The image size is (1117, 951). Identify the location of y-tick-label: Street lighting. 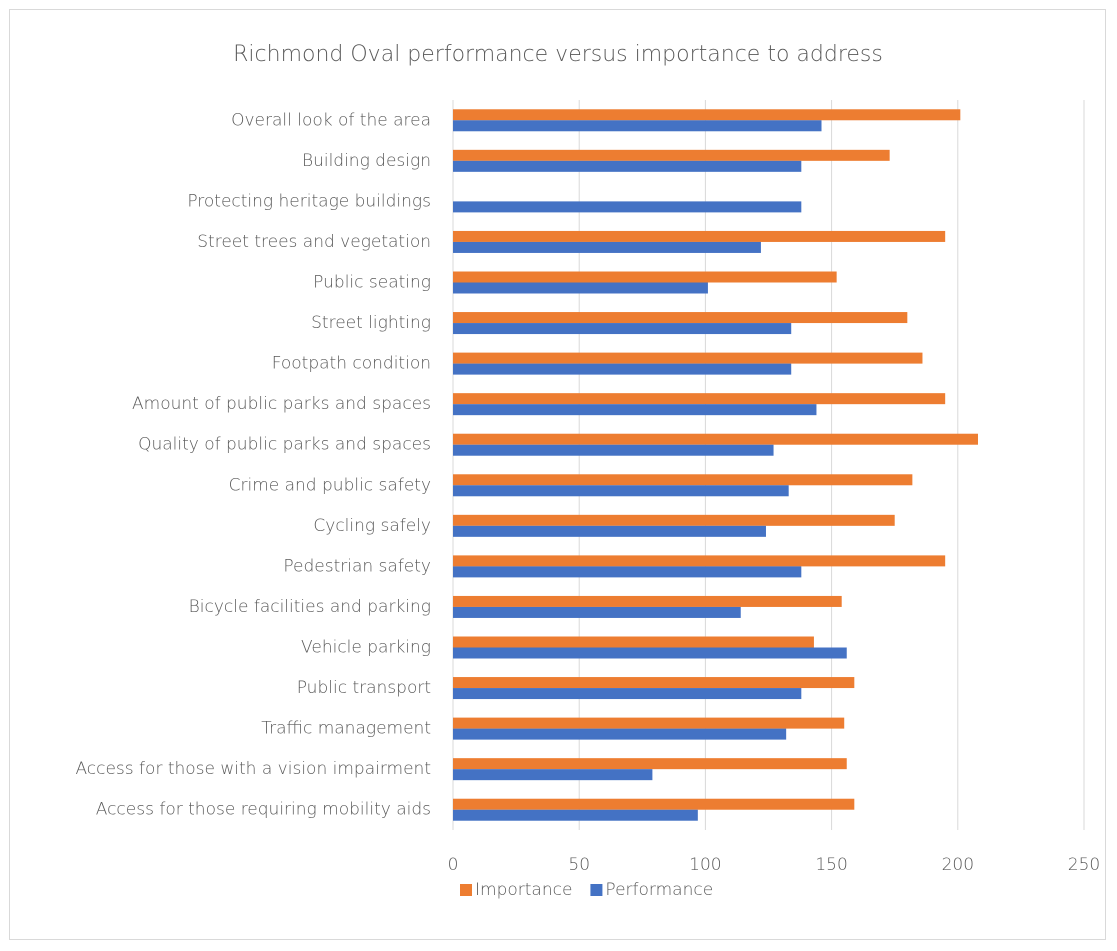
(371, 323).